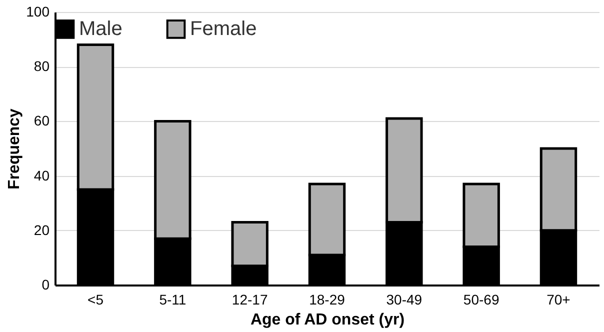 This screenshot has width=604, height=332. I want to click on y-tick-label: 60, so click(42, 120).